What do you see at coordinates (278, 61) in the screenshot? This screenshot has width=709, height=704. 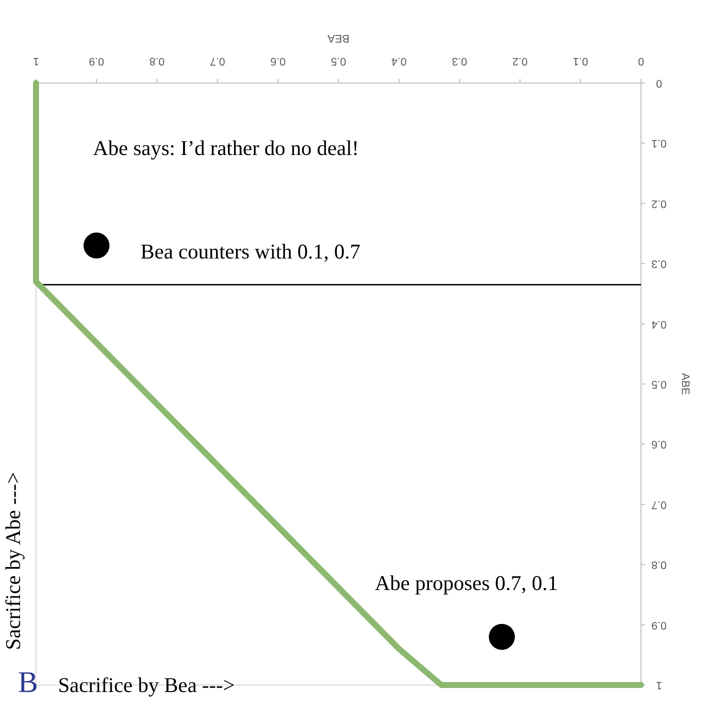 I see `x-tick-label: 0.6` at bounding box center [278, 61].